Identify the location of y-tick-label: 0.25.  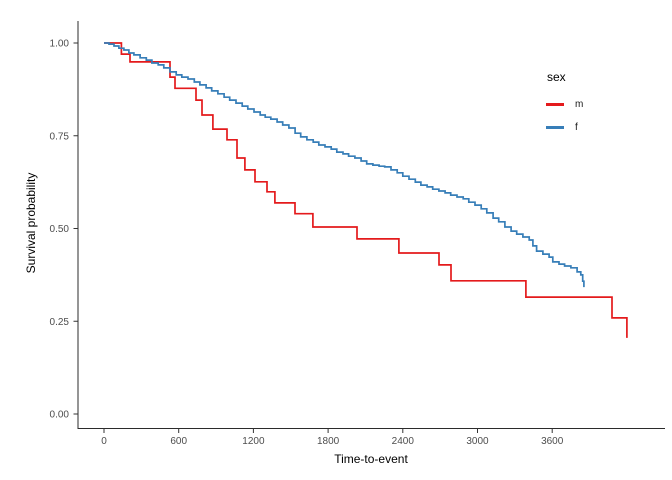
(60, 322).